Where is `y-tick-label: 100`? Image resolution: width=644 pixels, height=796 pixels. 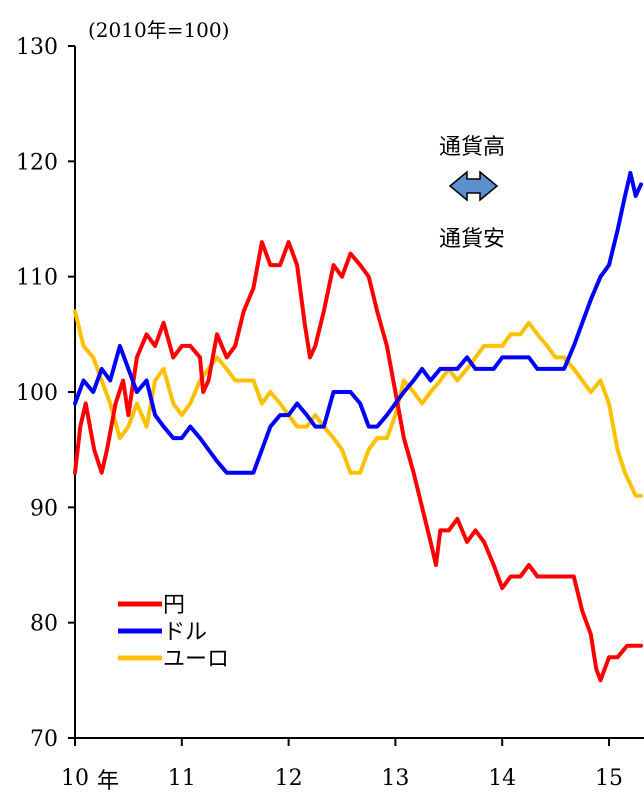 y-tick-label: 100 is located at coordinates (37, 393).